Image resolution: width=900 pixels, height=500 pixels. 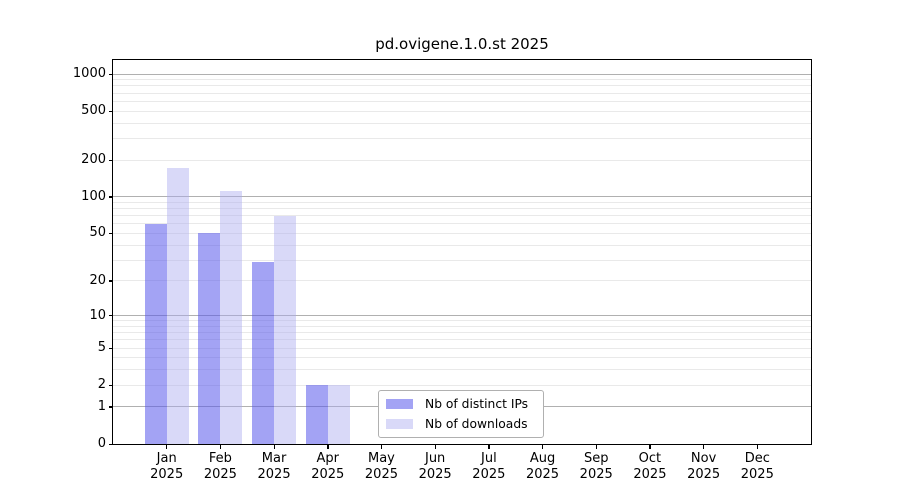 What do you see at coordinates (166, 458) in the screenshot?
I see `x-tick-month: Jan` at bounding box center [166, 458].